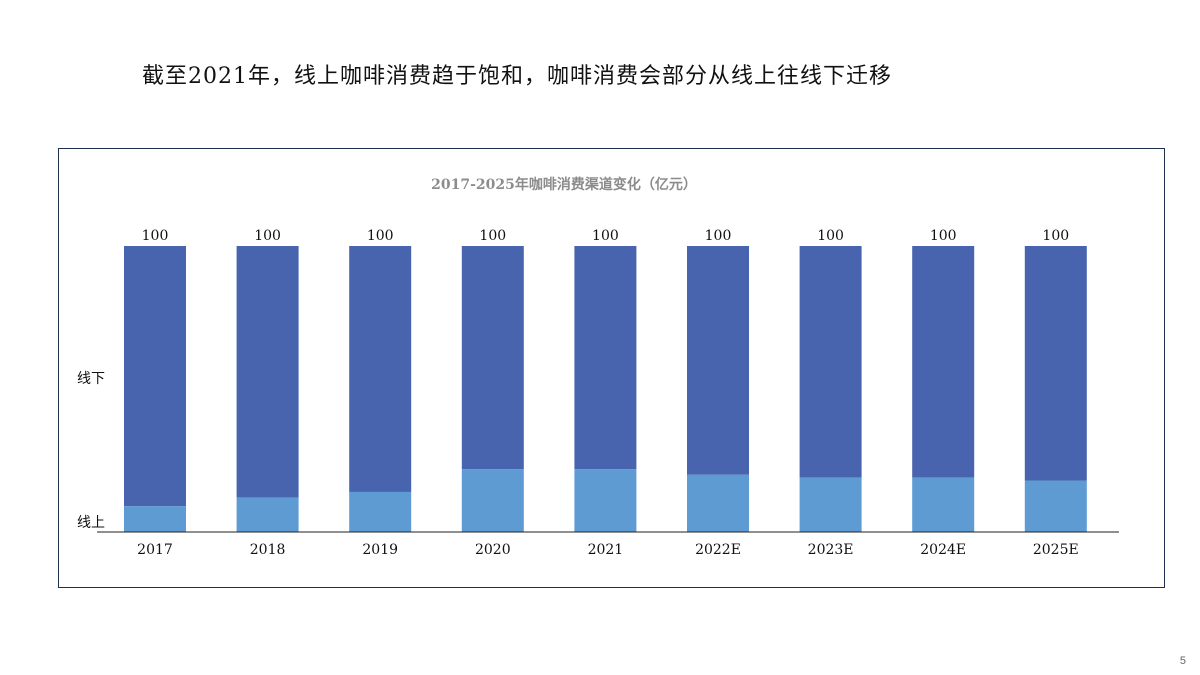 This screenshot has width=1200, height=675. I want to click on bar-offline-2024E, so click(943, 362).